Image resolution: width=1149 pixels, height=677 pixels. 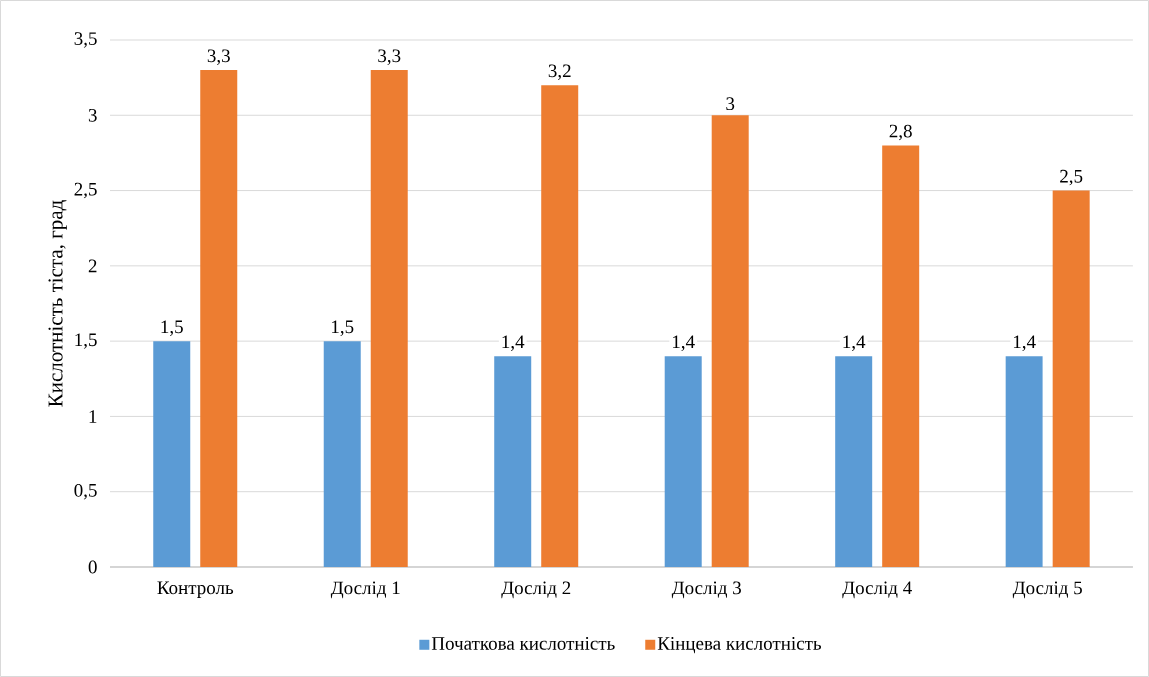 I want to click on y-tick-label: 3,5, so click(x=85, y=40).